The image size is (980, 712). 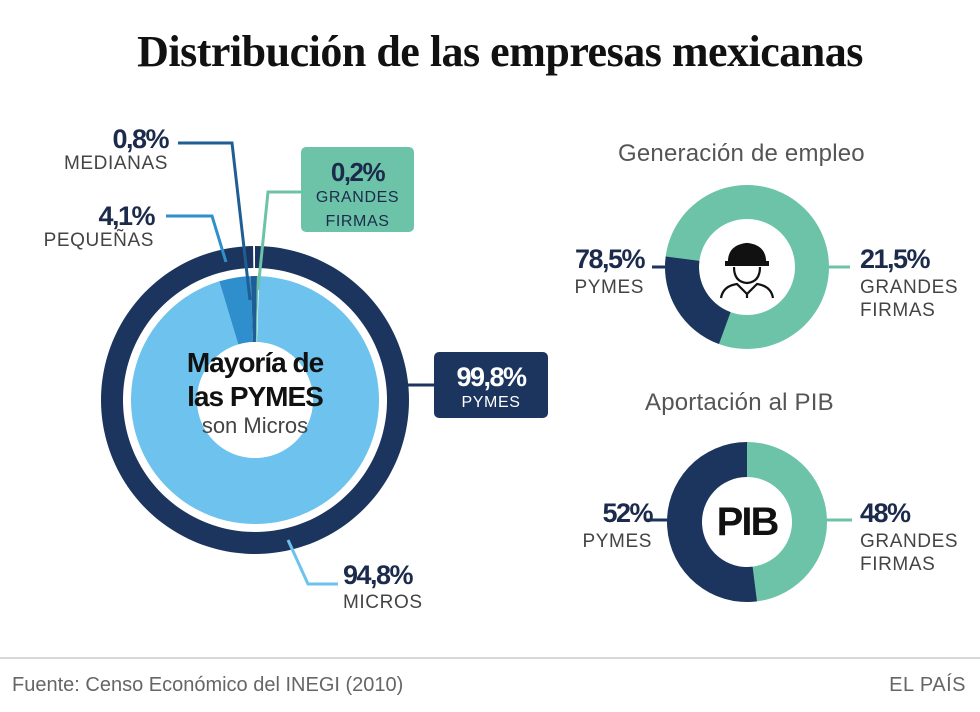 I want to click on pib-title: Aportación al PIB, so click(x=739, y=402).